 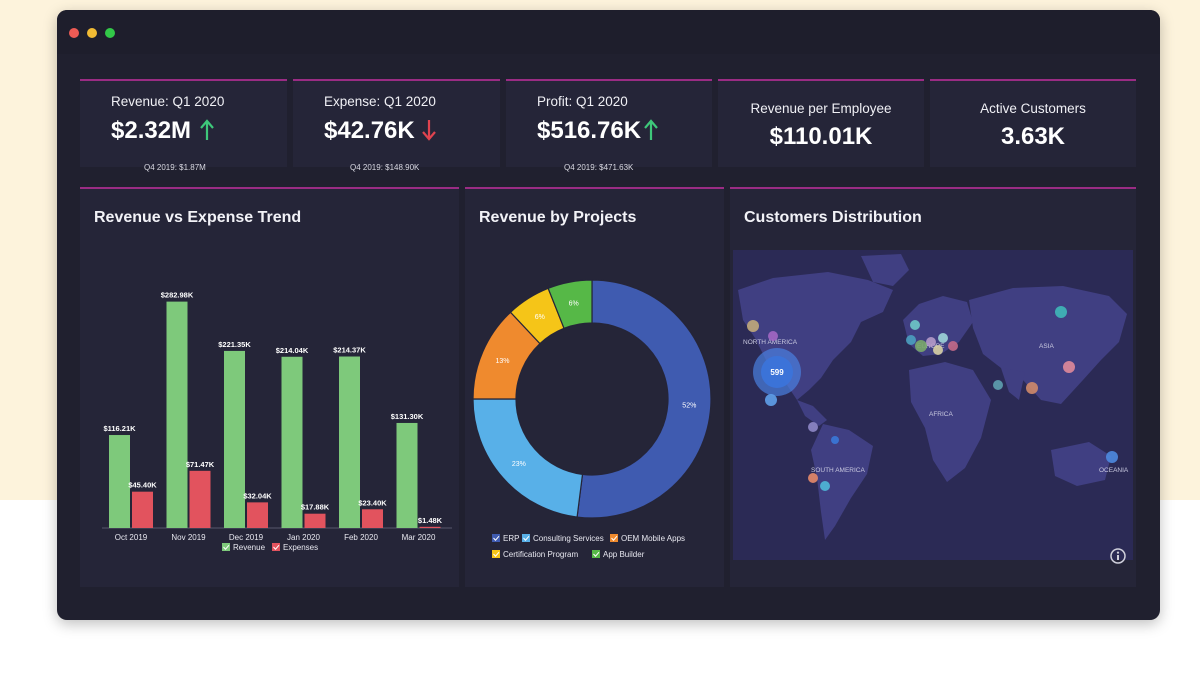 I want to click on kpi-card-revenue-per-employee: Revenue per Employee $110.01K, so click(x=821, y=123).